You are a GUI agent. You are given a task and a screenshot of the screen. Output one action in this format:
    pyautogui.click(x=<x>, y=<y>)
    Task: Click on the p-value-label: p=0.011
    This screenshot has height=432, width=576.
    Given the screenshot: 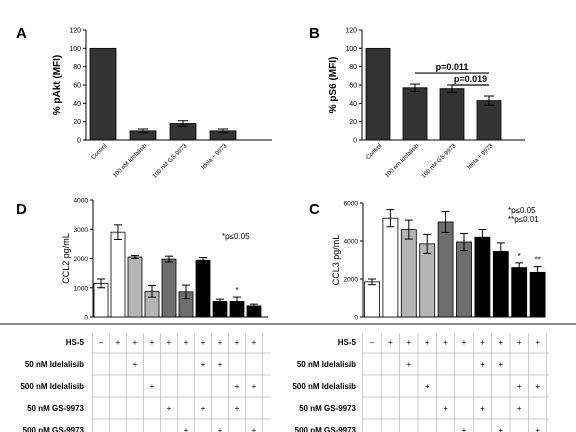 What is the action you would take?
    pyautogui.click(x=452, y=67)
    